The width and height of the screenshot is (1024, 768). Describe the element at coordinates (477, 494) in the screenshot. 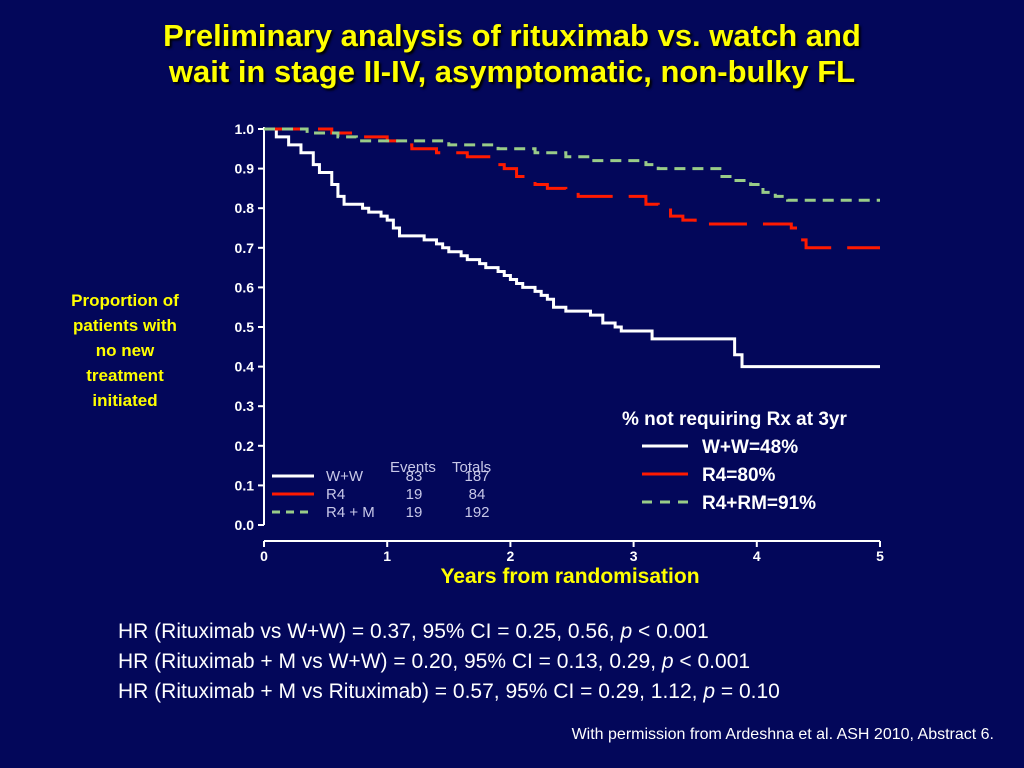

I see `legend-totals-value: 84` at that location.